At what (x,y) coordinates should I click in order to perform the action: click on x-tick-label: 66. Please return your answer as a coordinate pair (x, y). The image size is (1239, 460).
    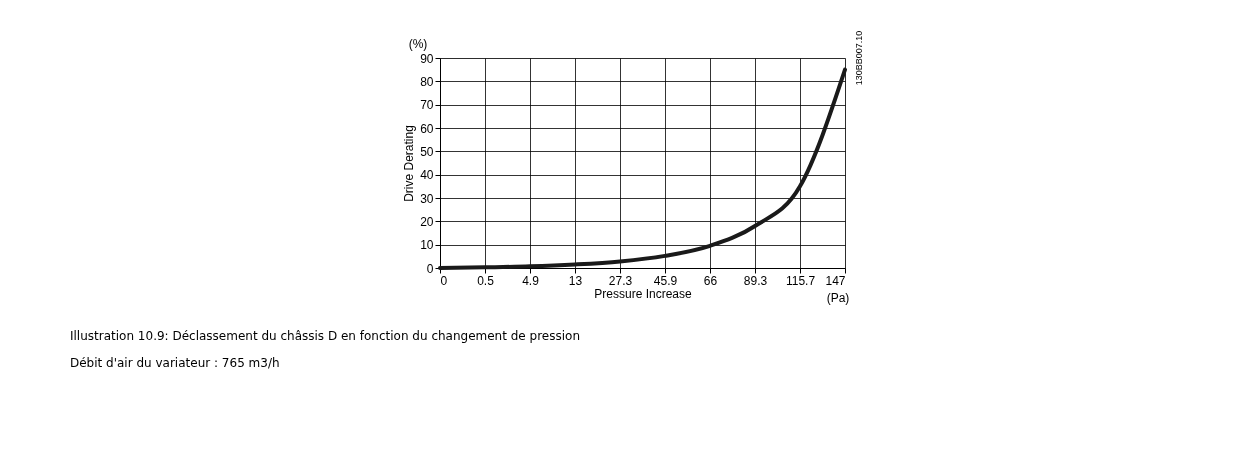
    Looking at the image, I should click on (710, 280).